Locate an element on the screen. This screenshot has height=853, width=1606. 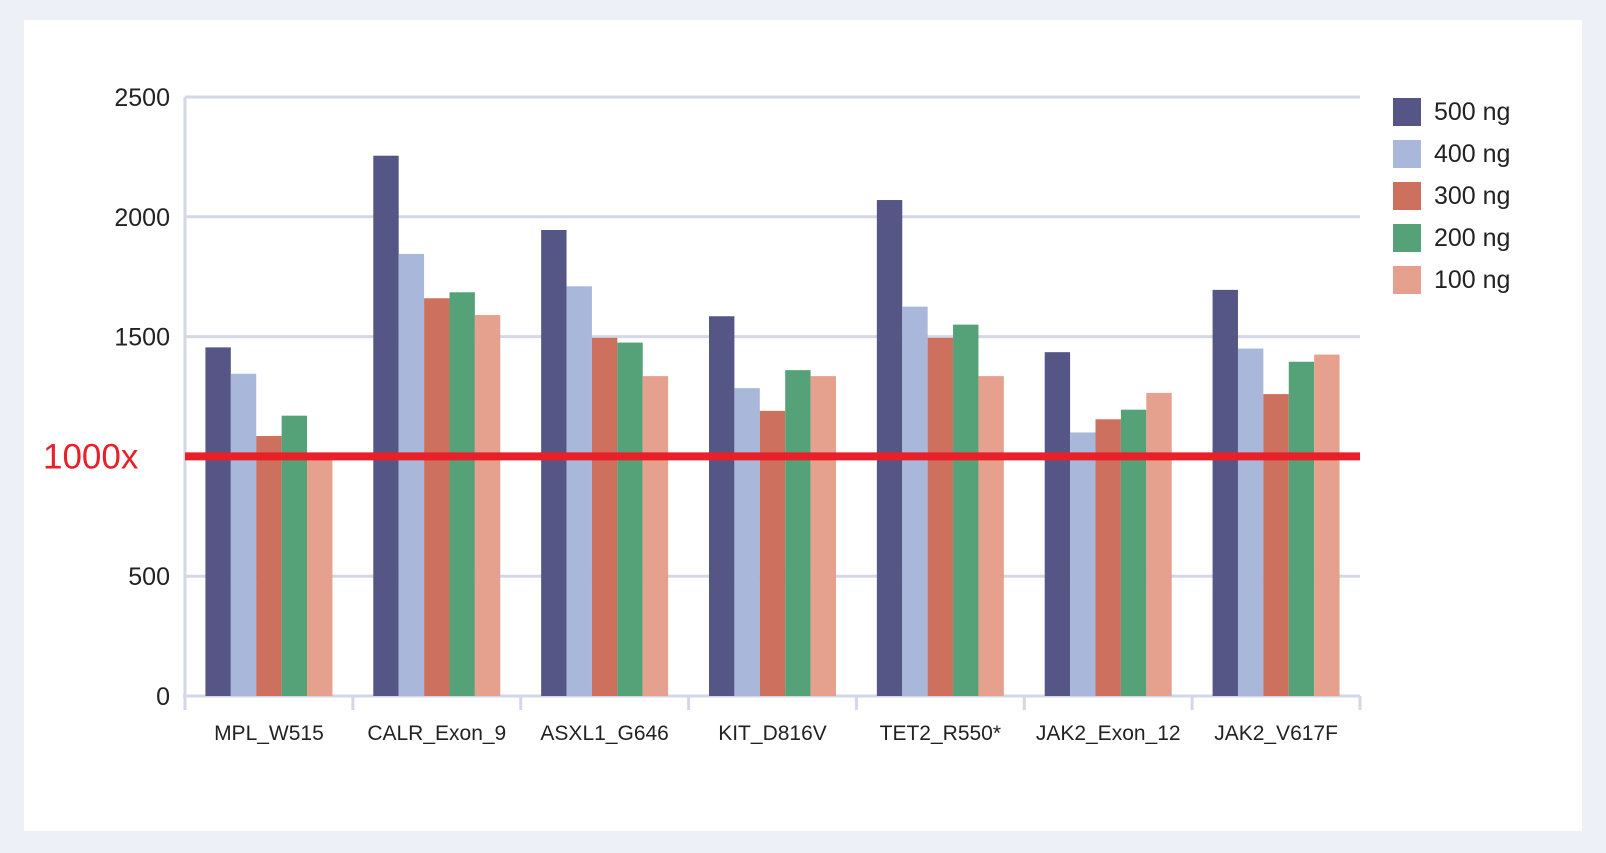
legend-label: 100 ng is located at coordinates (1472, 280).